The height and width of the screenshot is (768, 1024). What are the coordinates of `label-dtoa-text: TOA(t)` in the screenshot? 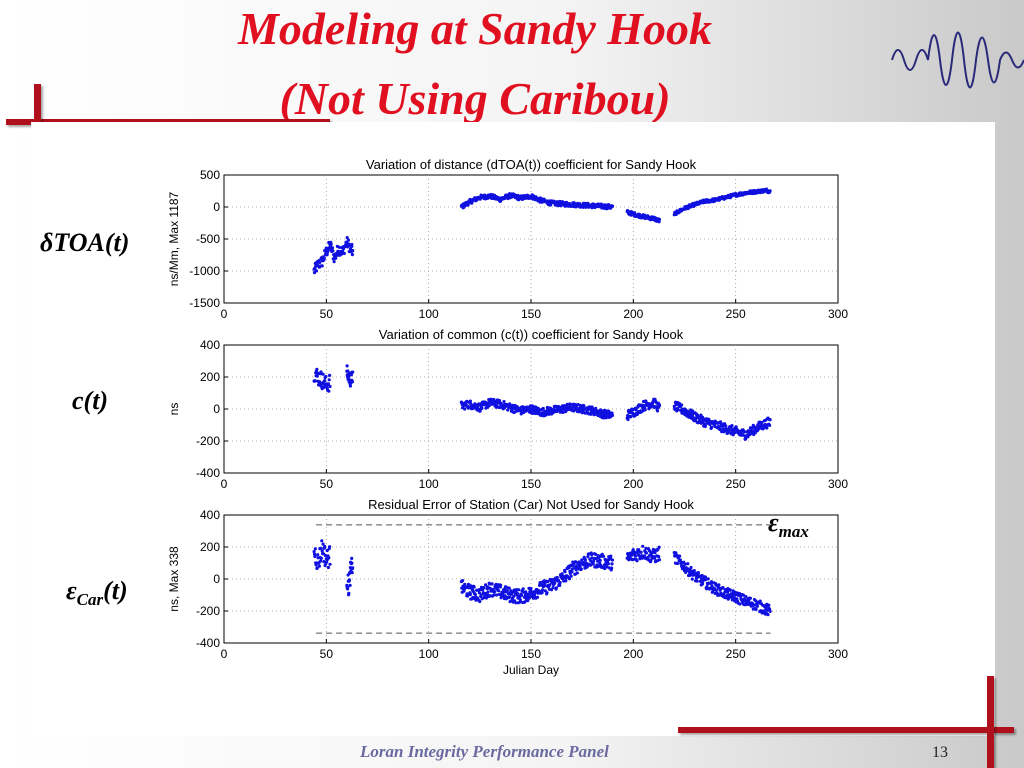 It's located at (91, 242).